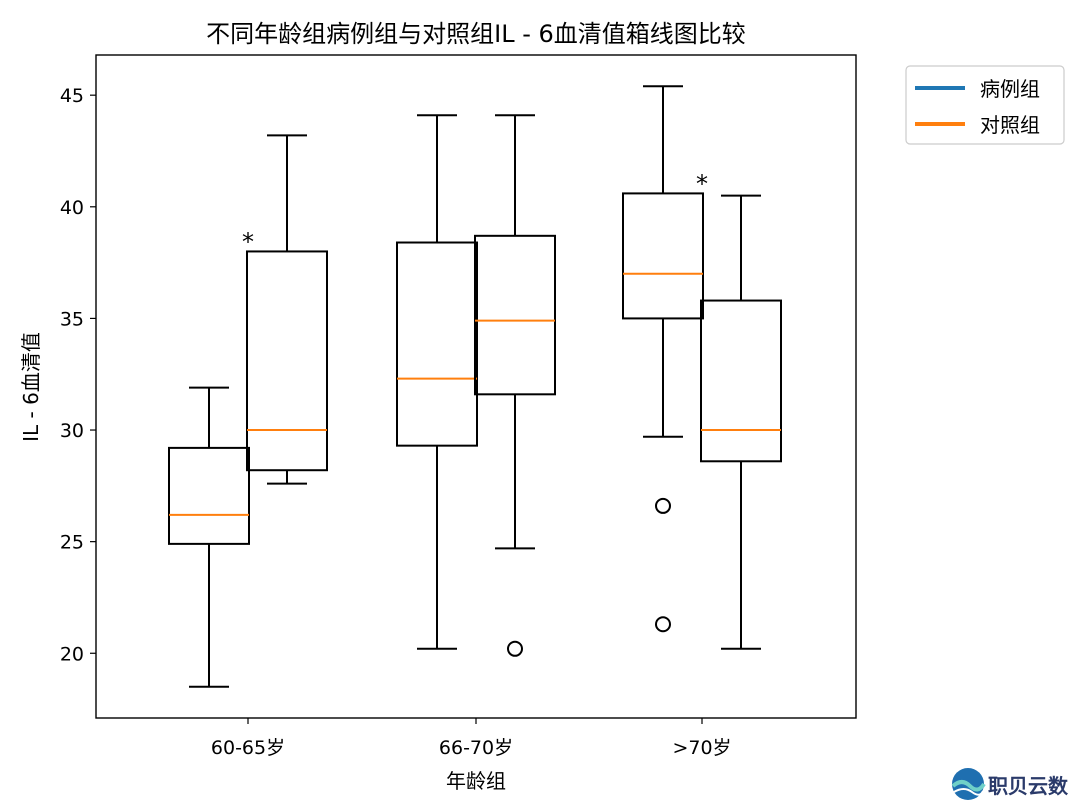 This screenshot has height=809, width=1080. I want to click on x-axis: 60-65岁 66-70岁 >70岁, so click(471, 738).